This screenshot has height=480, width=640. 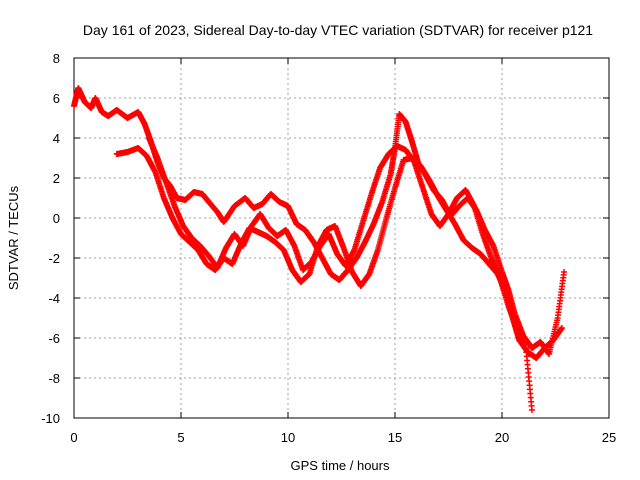 I want to click on y-tick-label: -4, so click(x=54, y=298).